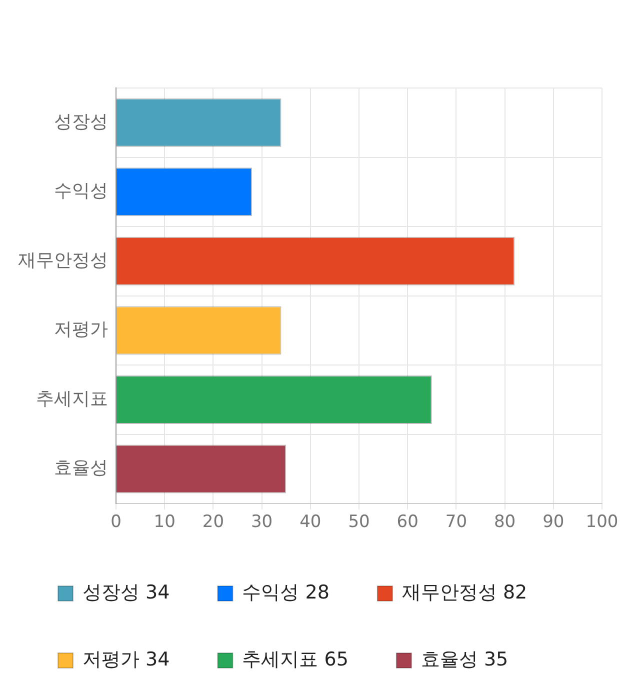 This screenshot has width=640, height=700. I want to click on x-tick-label: 60, so click(407, 522).